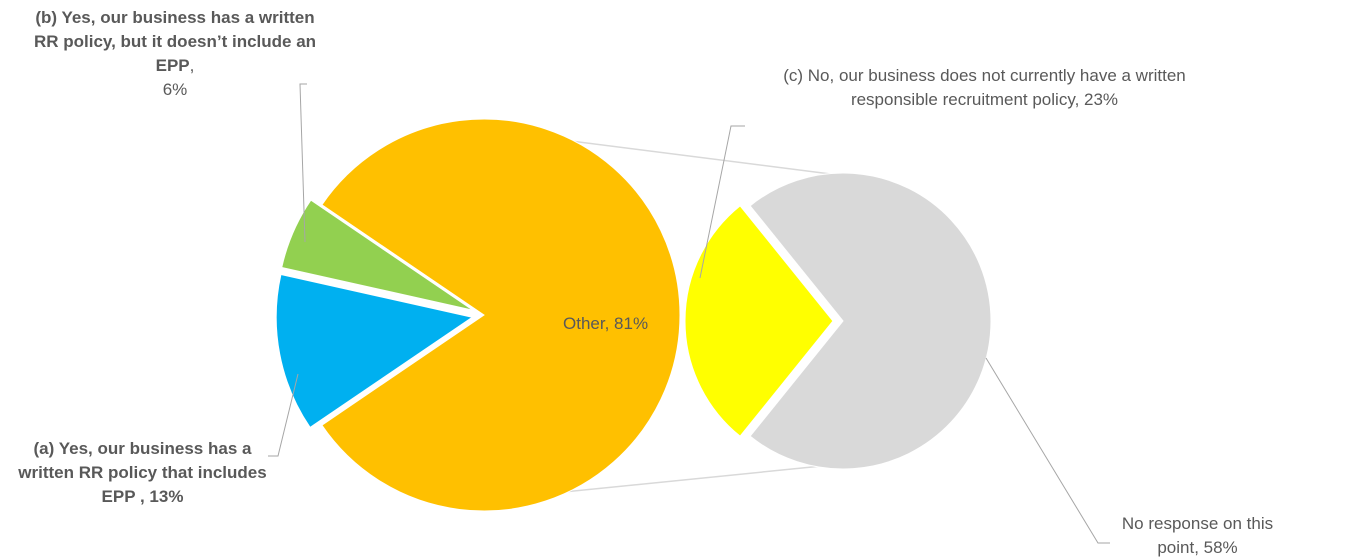  Describe the element at coordinates (631, 323) in the screenshot. I see `data-label-other-value: 81%` at that location.